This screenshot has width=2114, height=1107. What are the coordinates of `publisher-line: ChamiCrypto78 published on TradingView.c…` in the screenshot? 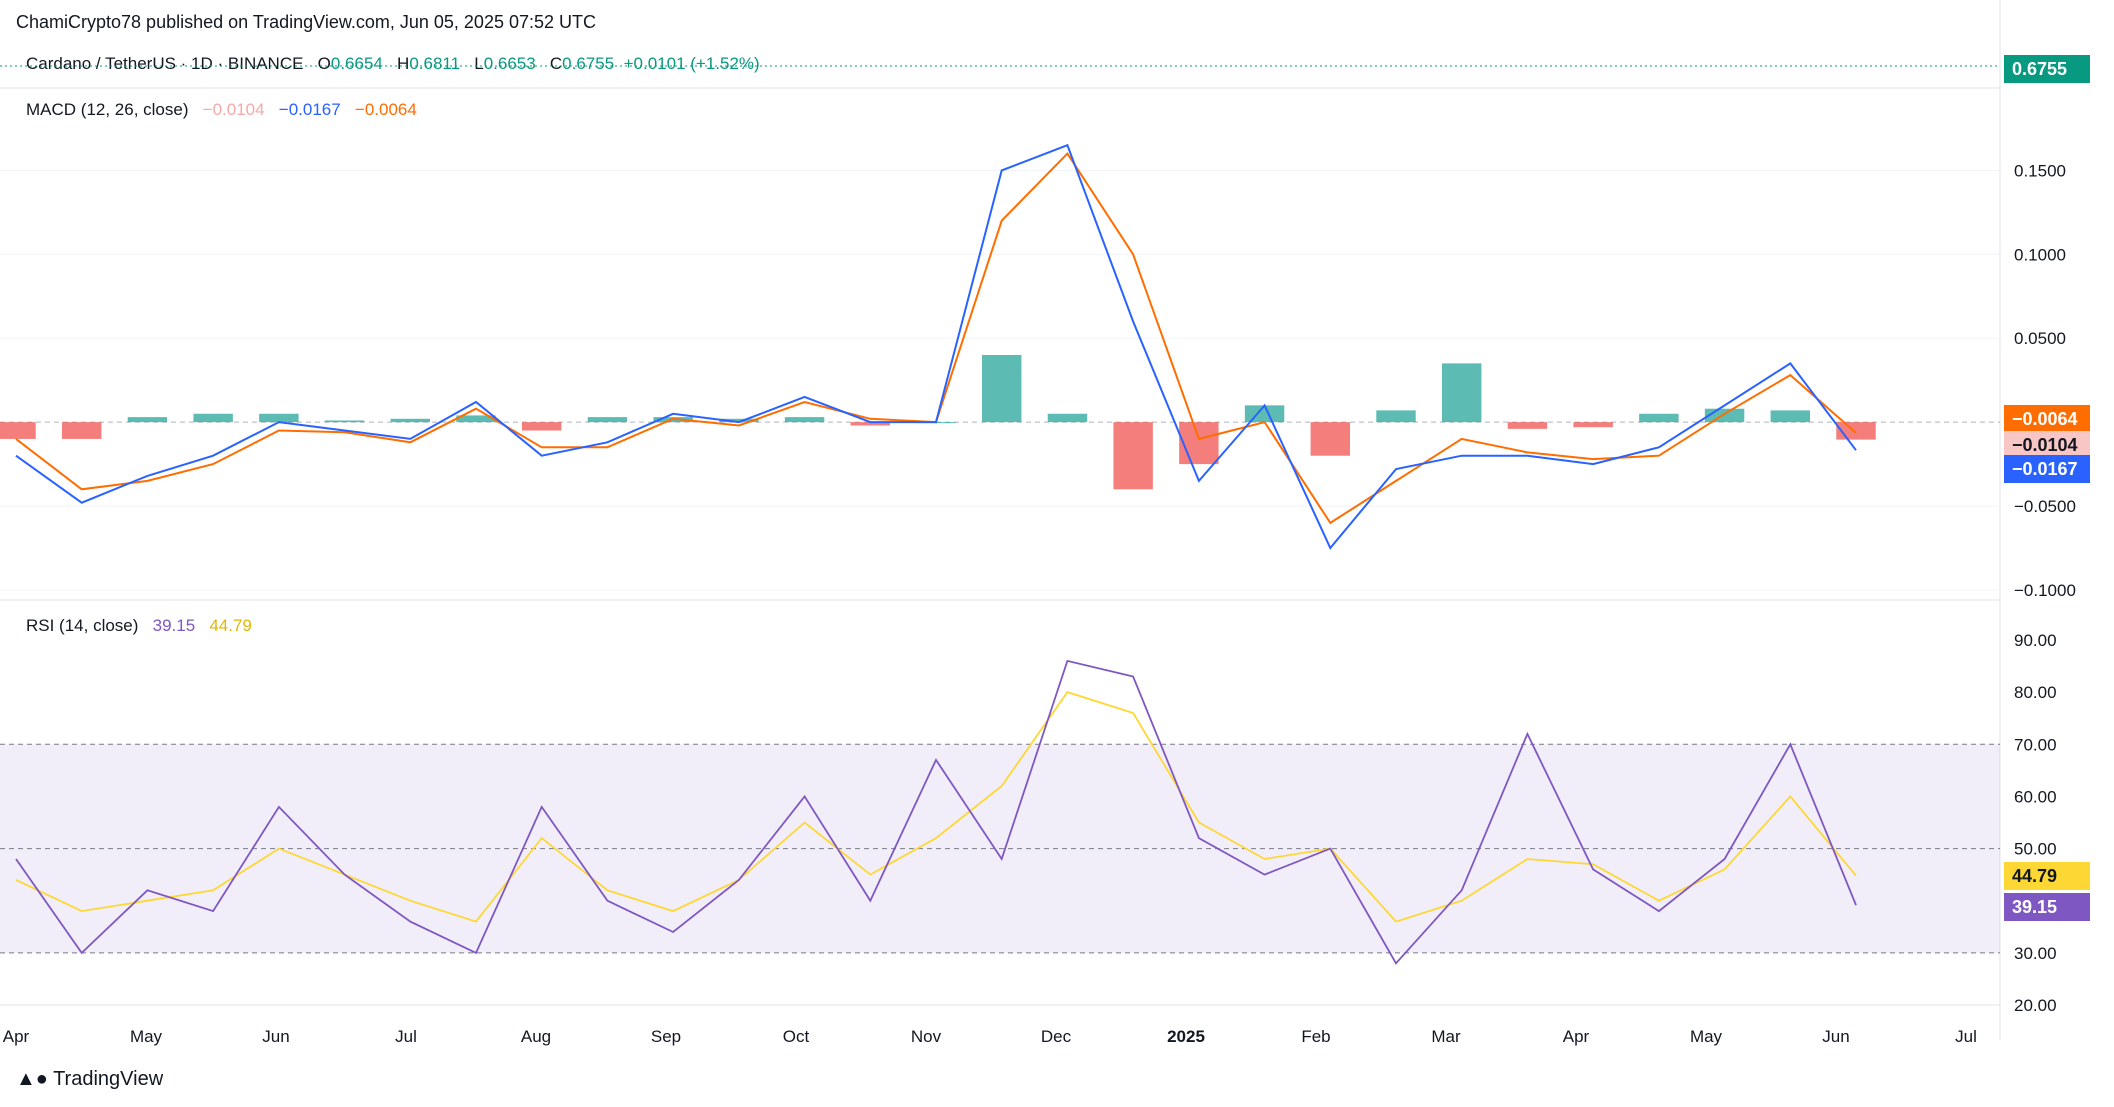 It's located at (306, 22).